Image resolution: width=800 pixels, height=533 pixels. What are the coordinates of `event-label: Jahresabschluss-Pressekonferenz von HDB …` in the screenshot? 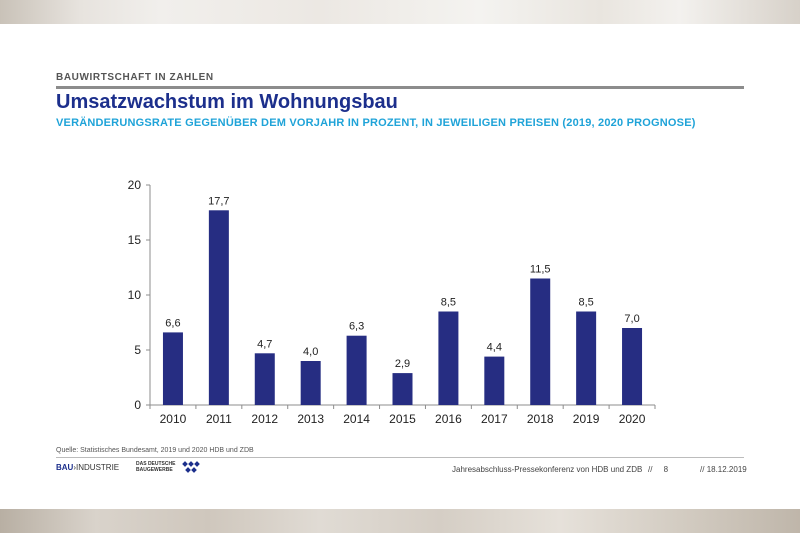 It's located at (547, 469).